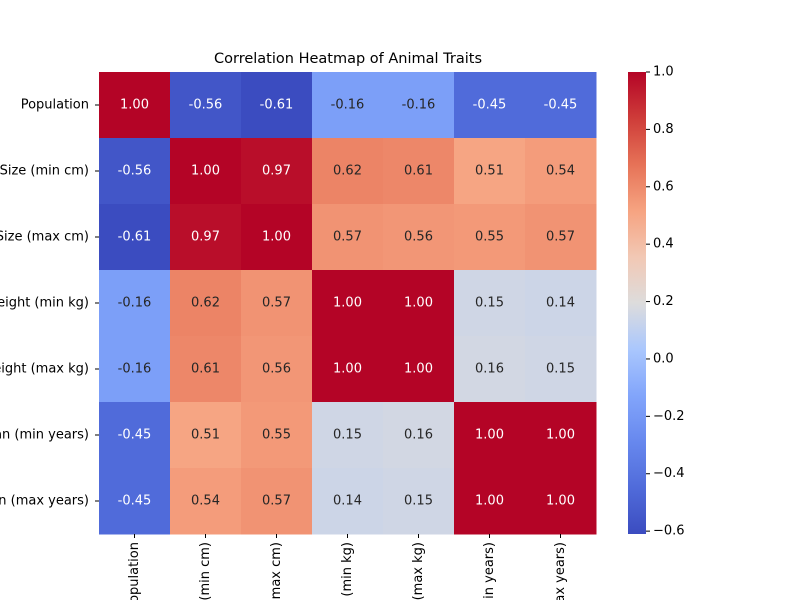 The width and height of the screenshot is (800, 600). I want to click on colorbar-tick-label: 0.8, so click(663, 129).